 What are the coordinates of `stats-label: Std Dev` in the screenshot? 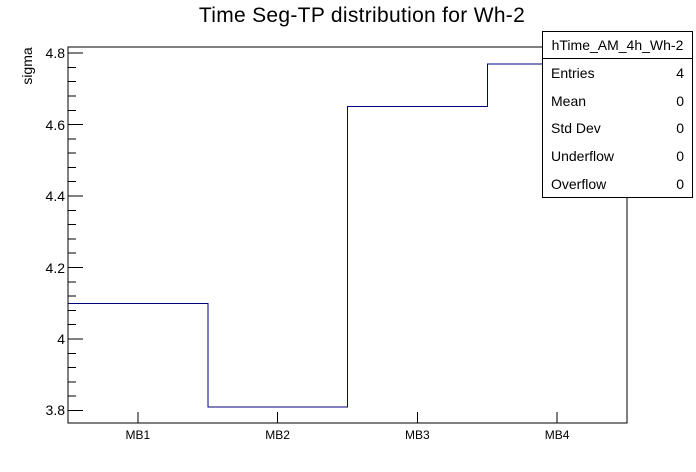 It's located at (576, 128).